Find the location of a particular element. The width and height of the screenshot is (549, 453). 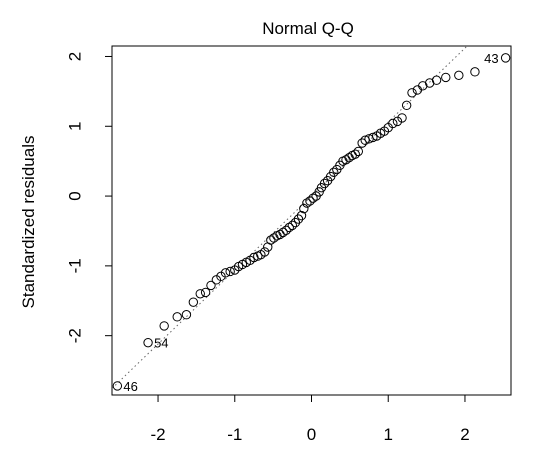

chart-title: Normal Q-Q is located at coordinates (308, 28).